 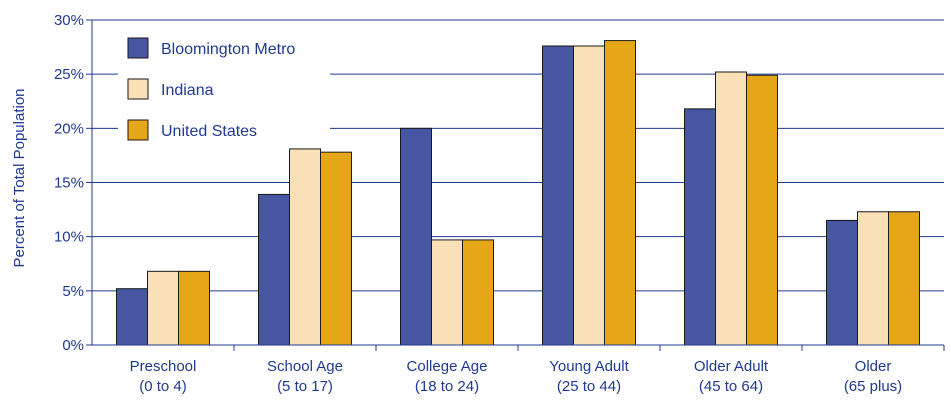 I want to click on y-tick-label: 15%, so click(x=69, y=183).